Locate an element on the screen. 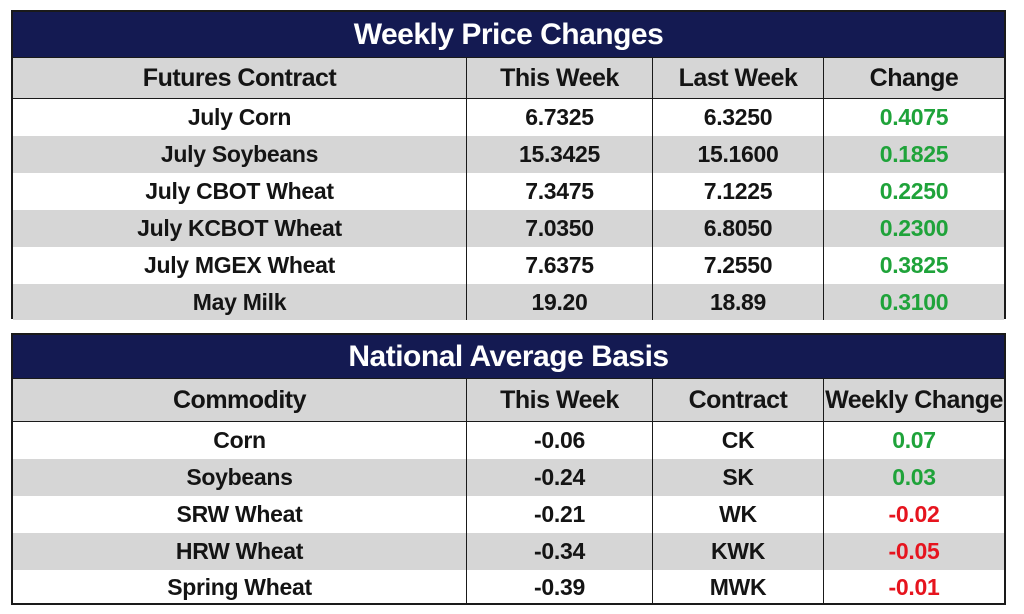  commodity-cell: Spring Wheat is located at coordinates (240, 587).